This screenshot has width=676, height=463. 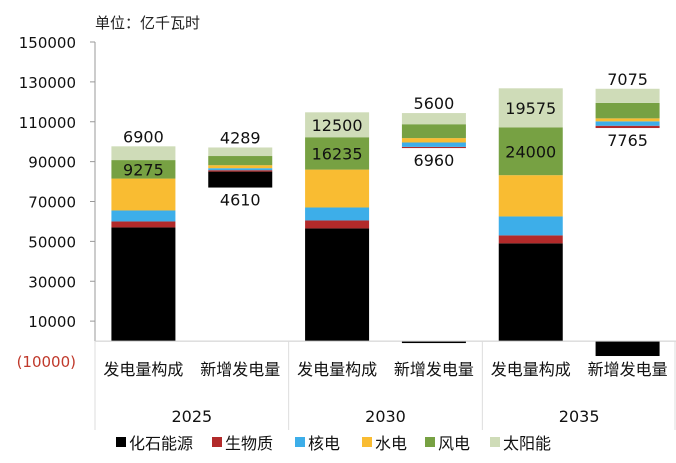 I want to click on y-tick-label: 130000, so click(x=47, y=83).